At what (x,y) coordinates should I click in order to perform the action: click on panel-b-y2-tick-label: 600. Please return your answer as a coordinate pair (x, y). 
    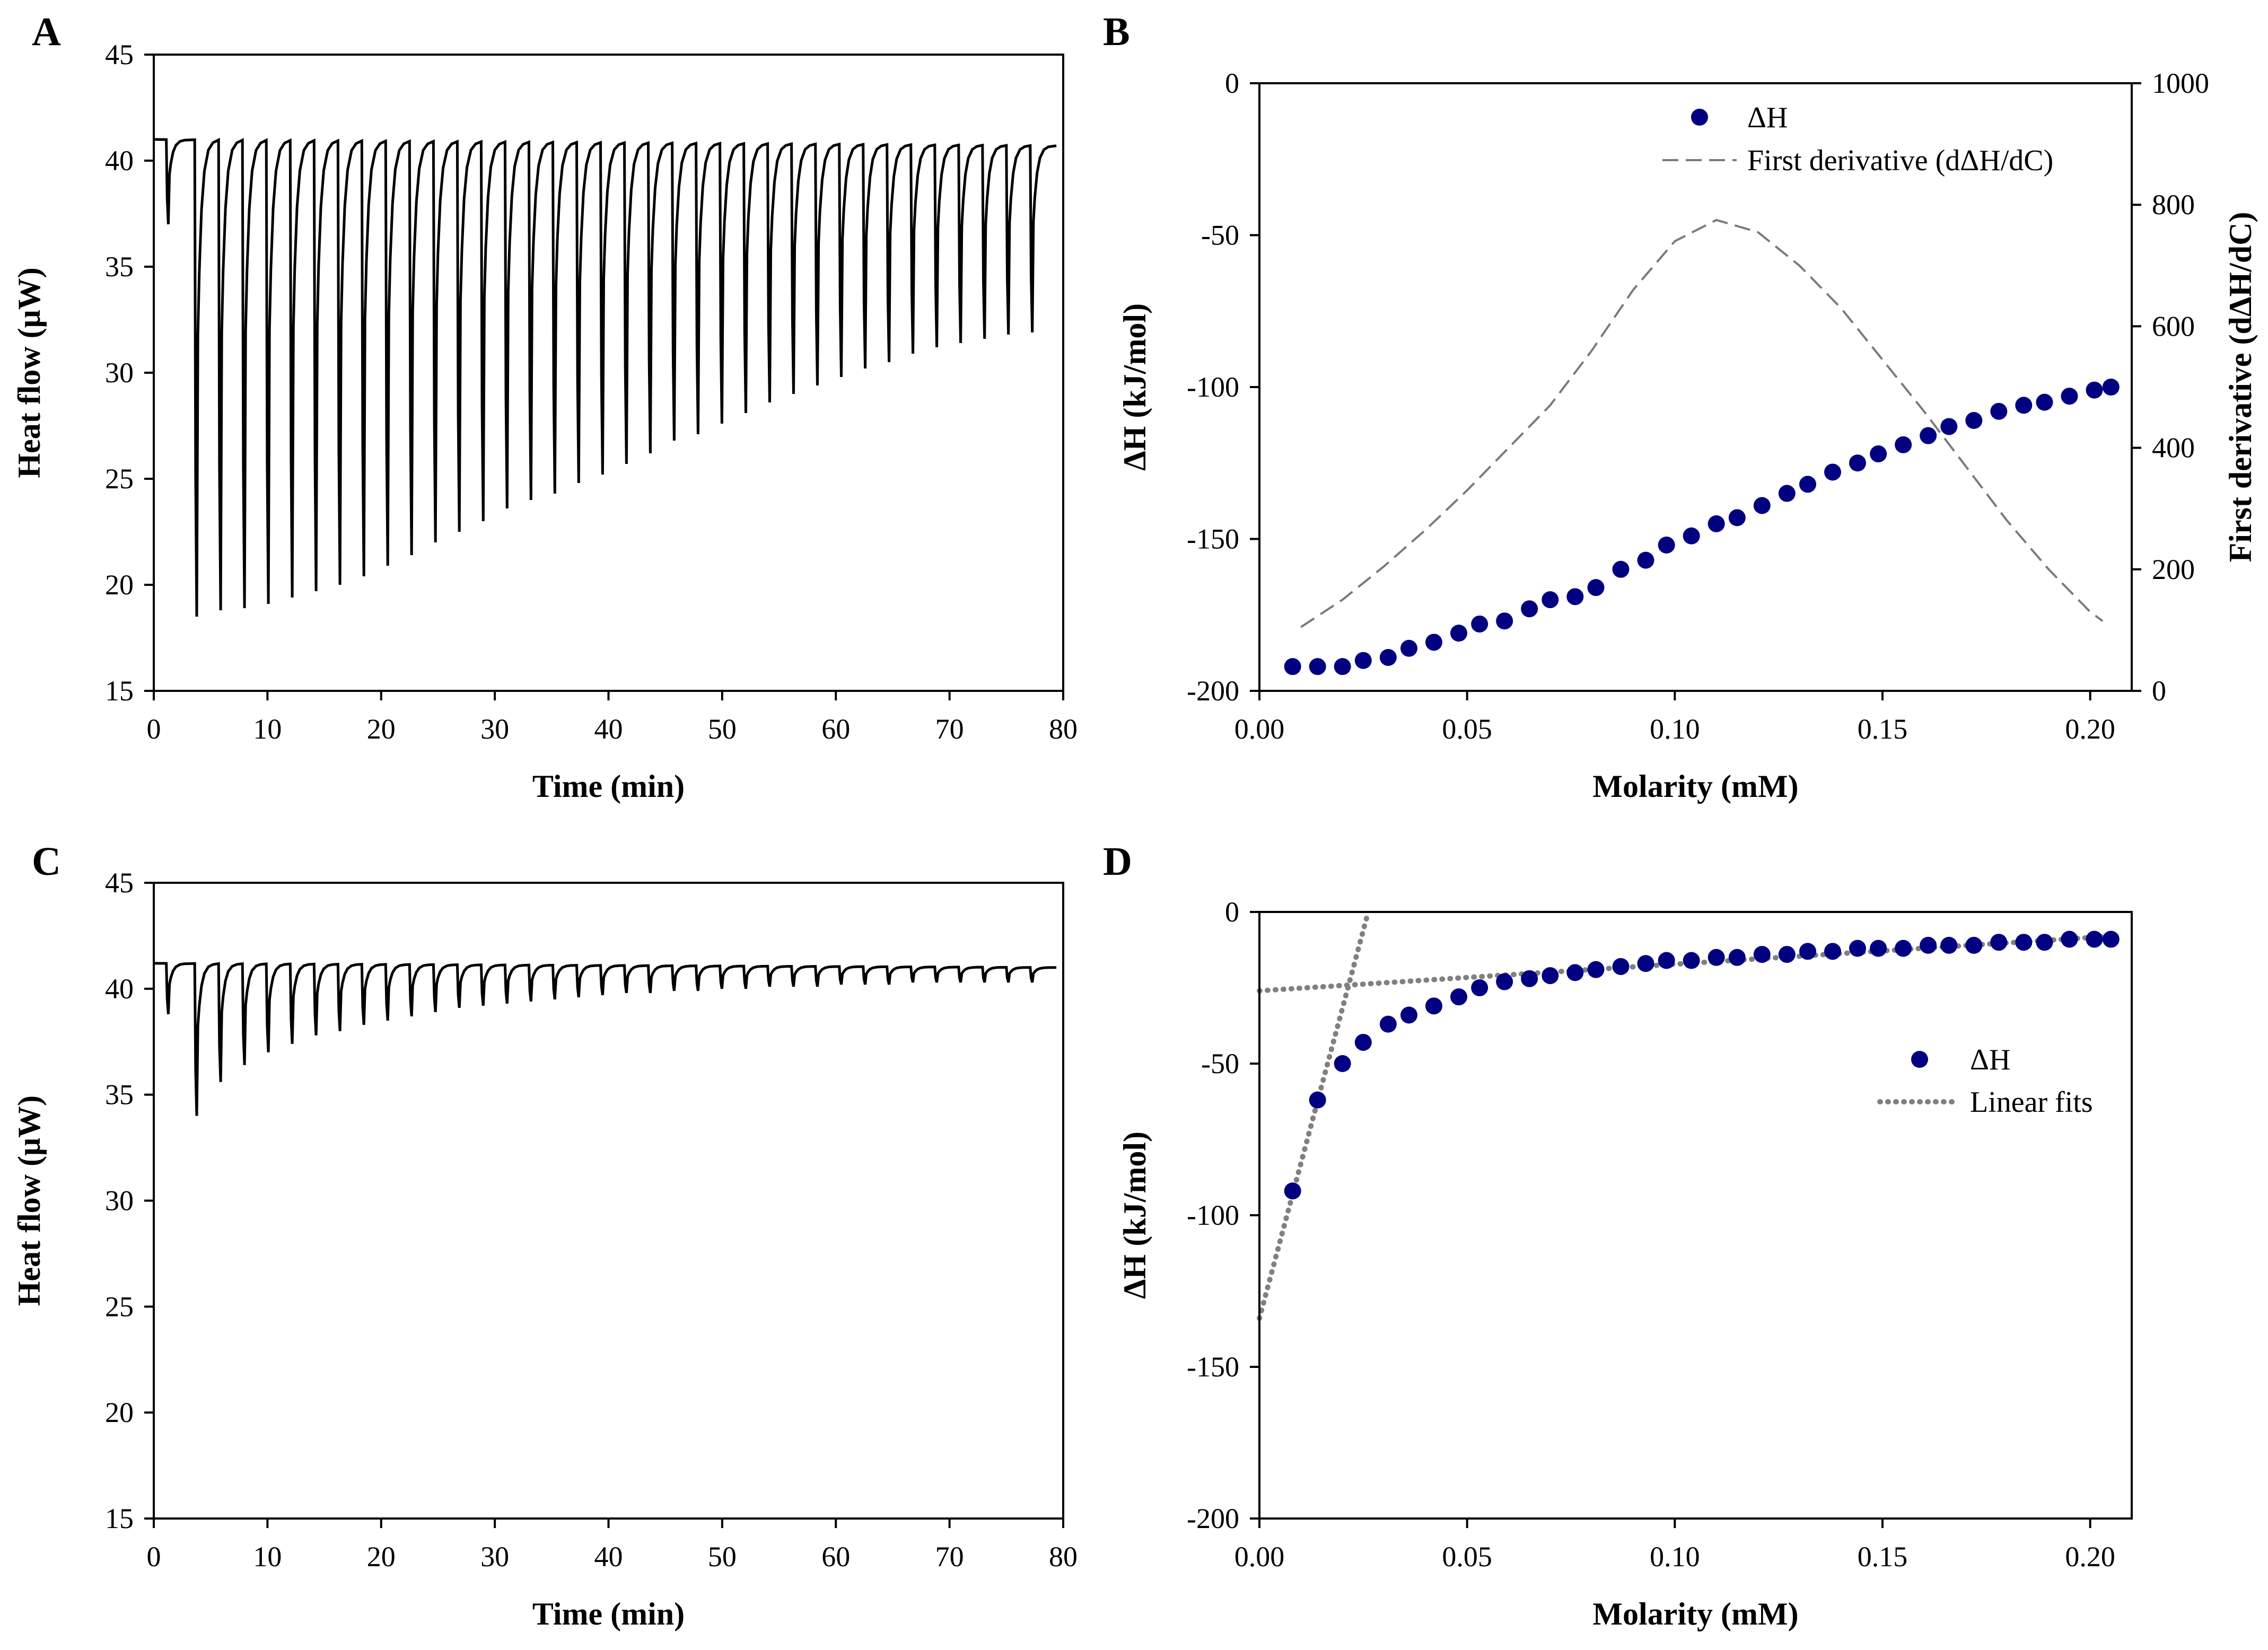
    Looking at the image, I should click on (2174, 326).